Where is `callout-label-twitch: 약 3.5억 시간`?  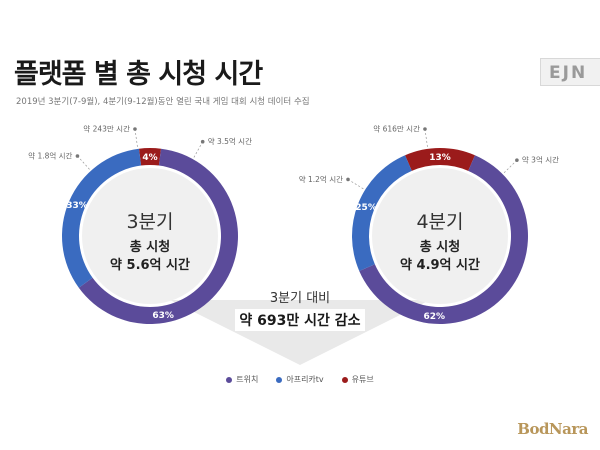 callout-label-twitch: 약 3.5억 시간 is located at coordinates (230, 141).